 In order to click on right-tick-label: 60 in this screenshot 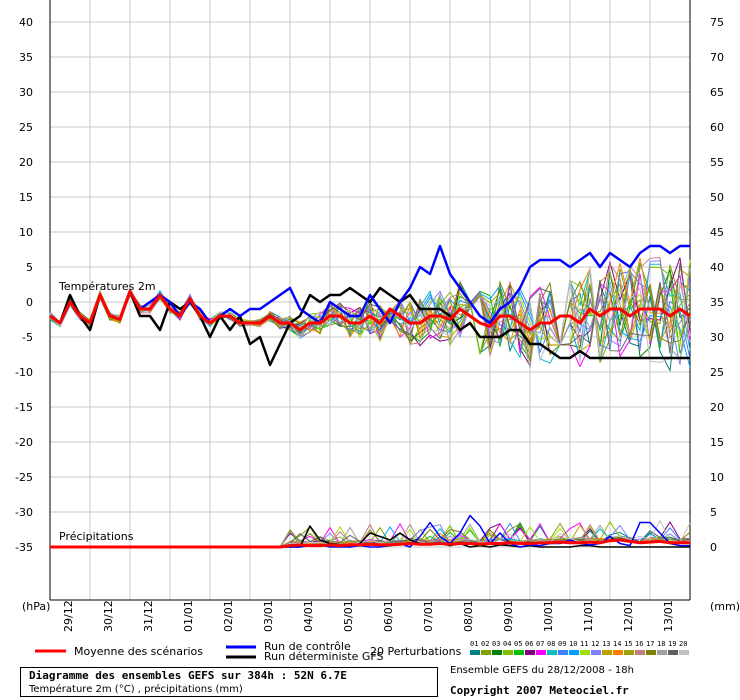, I will do `click(717, 127)`.